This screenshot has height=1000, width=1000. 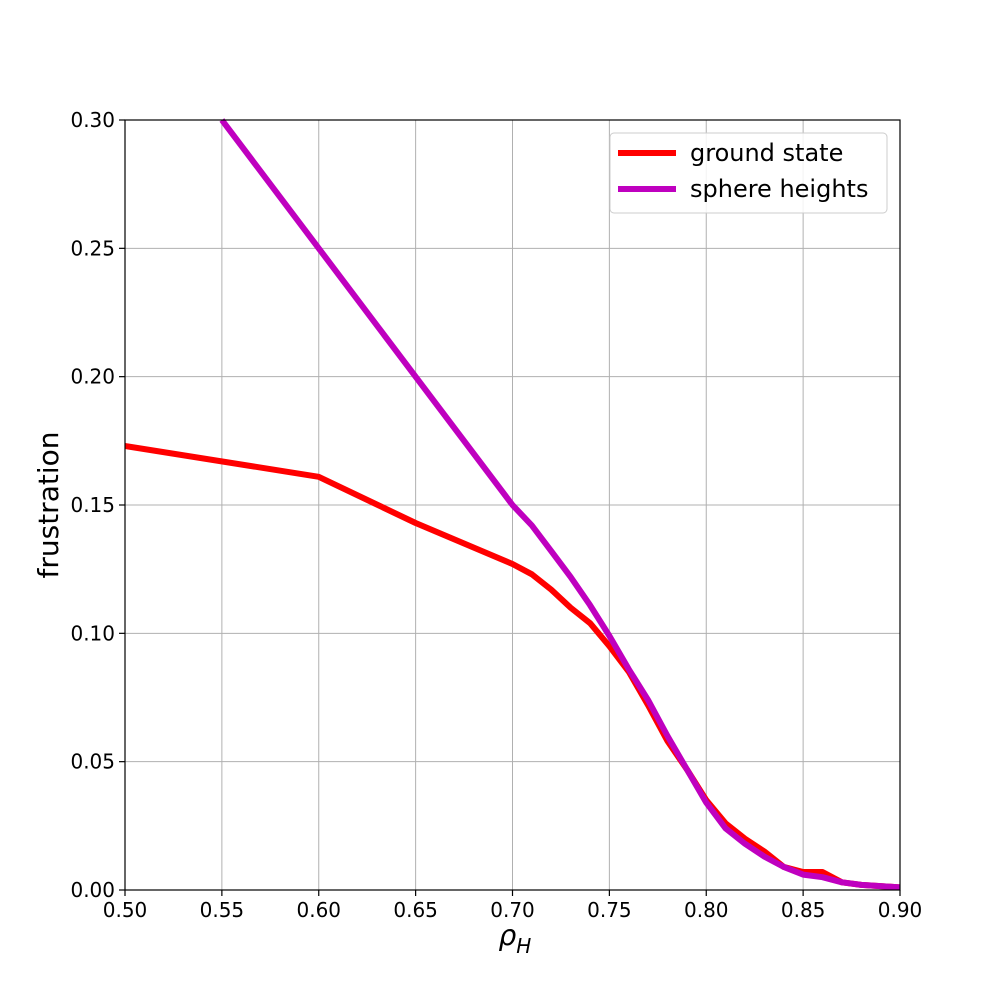 What do you see at coordinates (92, 377) in the screenshot?
I see `y-tick-label: 0.20` at bounding box center [92, 377].